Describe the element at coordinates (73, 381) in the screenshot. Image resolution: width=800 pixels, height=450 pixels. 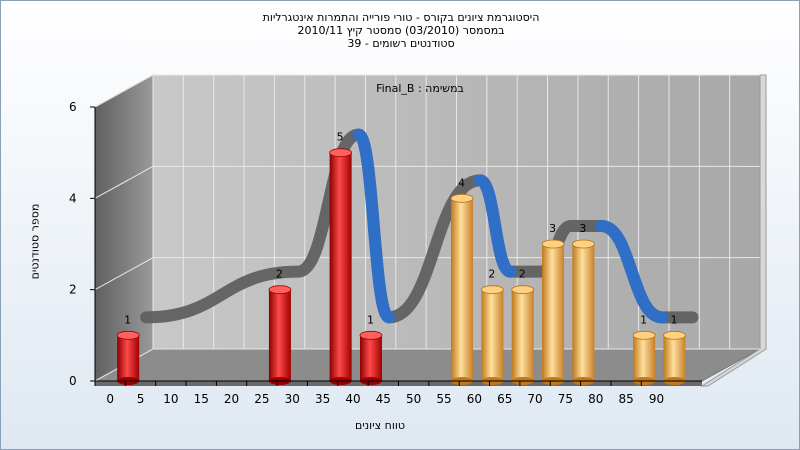
I see `y-tick-label: 0` at that location.